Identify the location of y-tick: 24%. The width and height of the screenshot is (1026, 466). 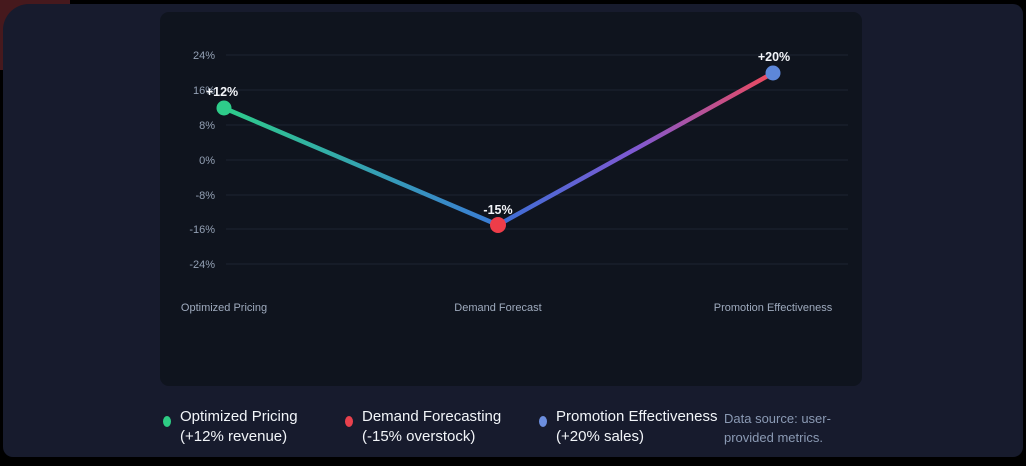
(204, 56).